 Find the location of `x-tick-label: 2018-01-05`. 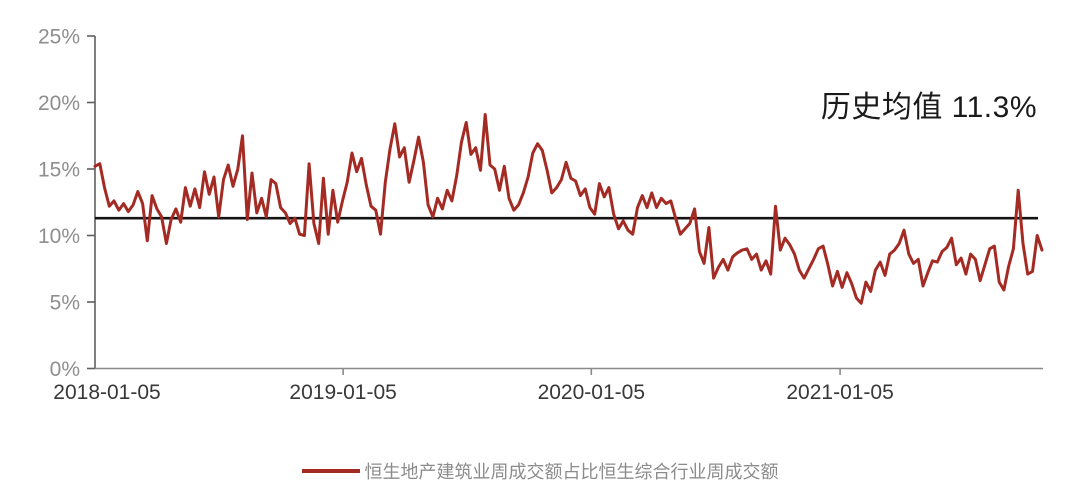

x-tick-label: 2018-01-05 is located at coordinates (106, 392).